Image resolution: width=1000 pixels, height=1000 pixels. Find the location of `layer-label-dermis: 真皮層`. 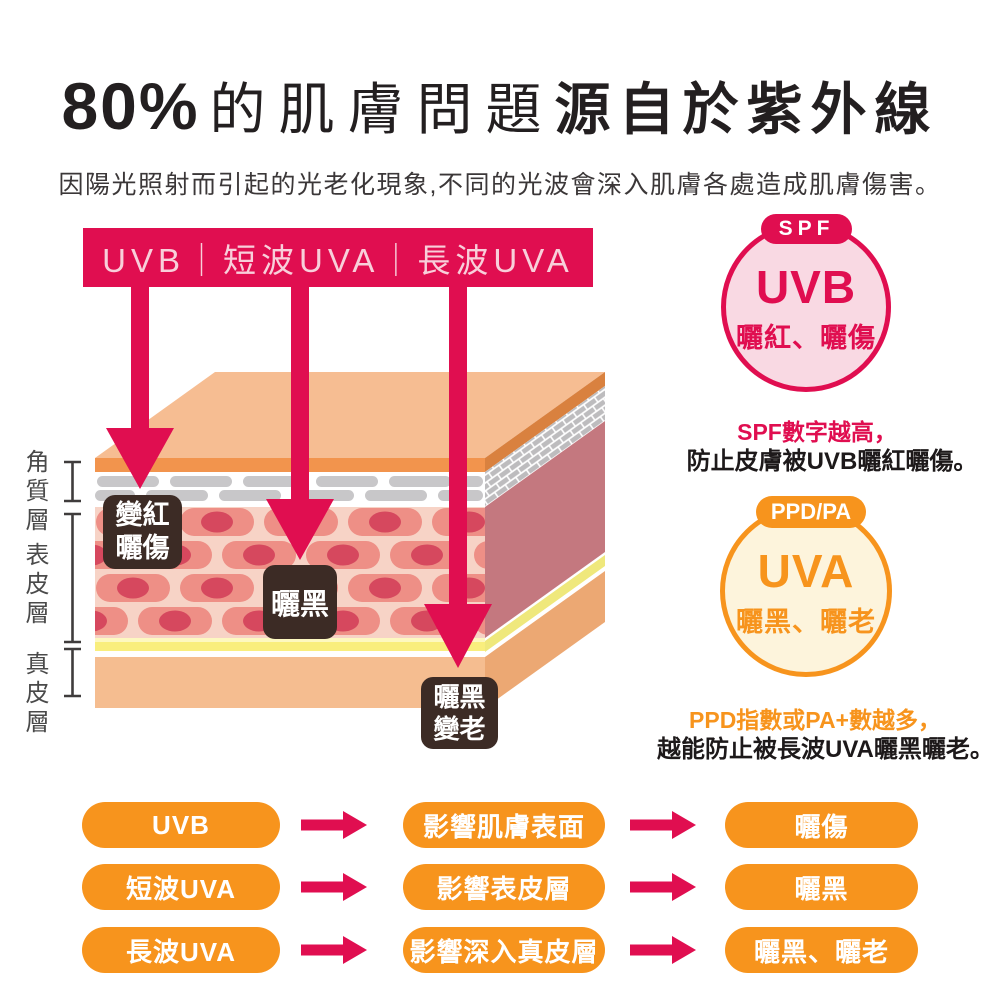

layer-label-dermis: 真皮層 is located at coordinates (34, 694).